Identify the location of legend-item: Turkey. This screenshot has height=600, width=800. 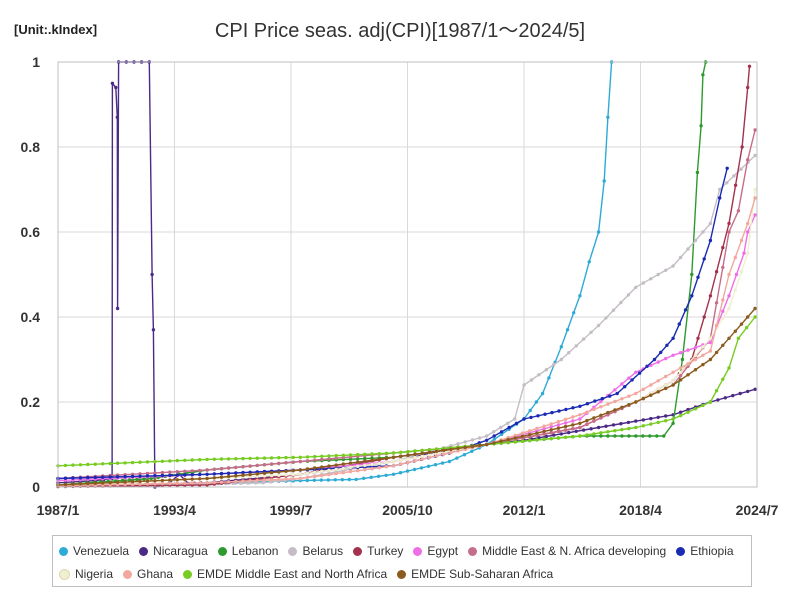
(378, 551).